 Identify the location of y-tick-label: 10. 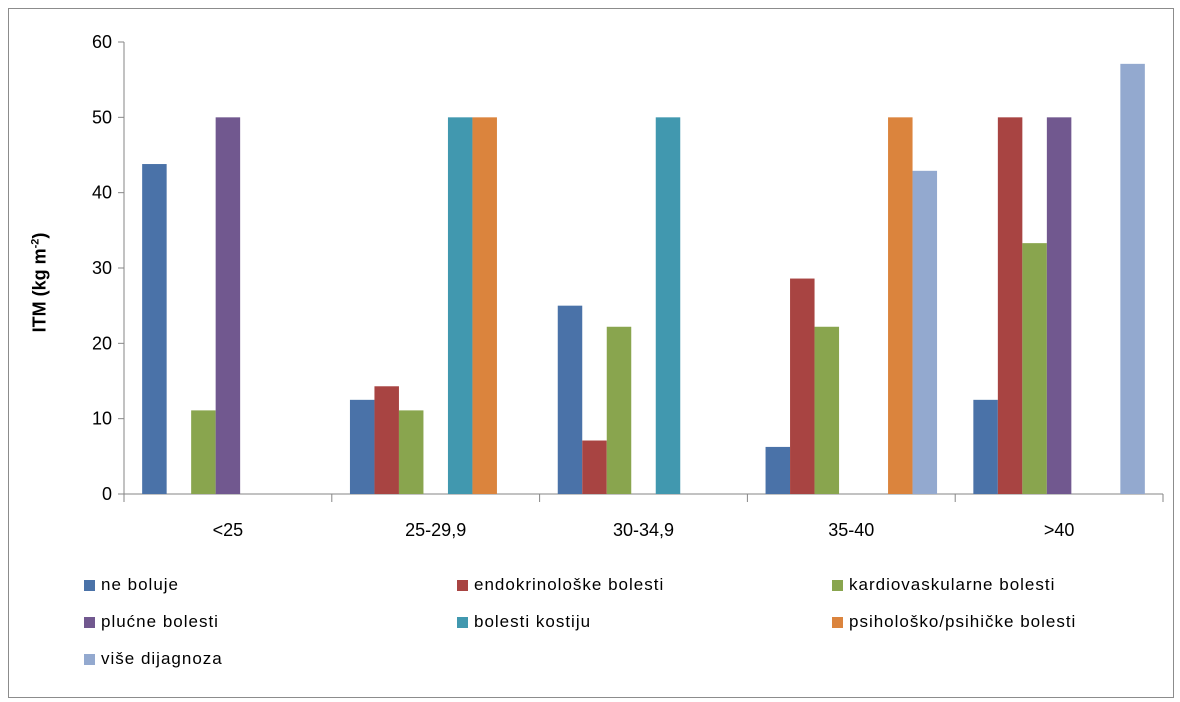
(102, 419).